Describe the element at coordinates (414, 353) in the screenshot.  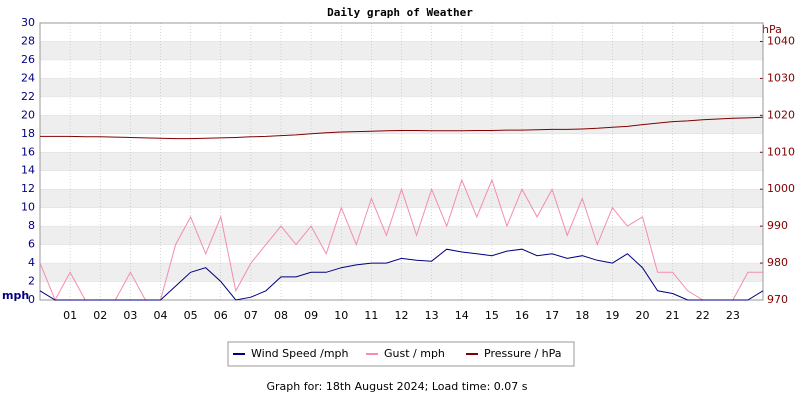
I see `legend-label: Gust / mph` at that location.